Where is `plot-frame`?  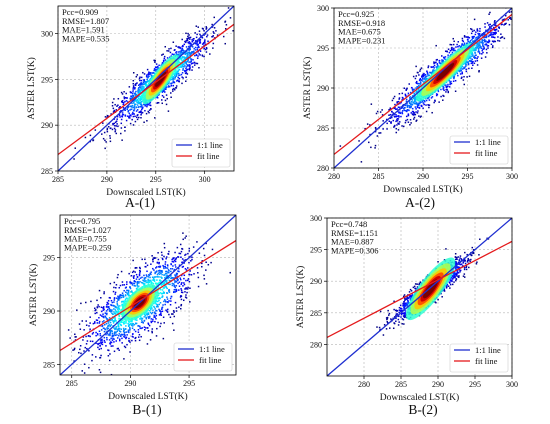 plot-frame is located at coordinates (148, 295).